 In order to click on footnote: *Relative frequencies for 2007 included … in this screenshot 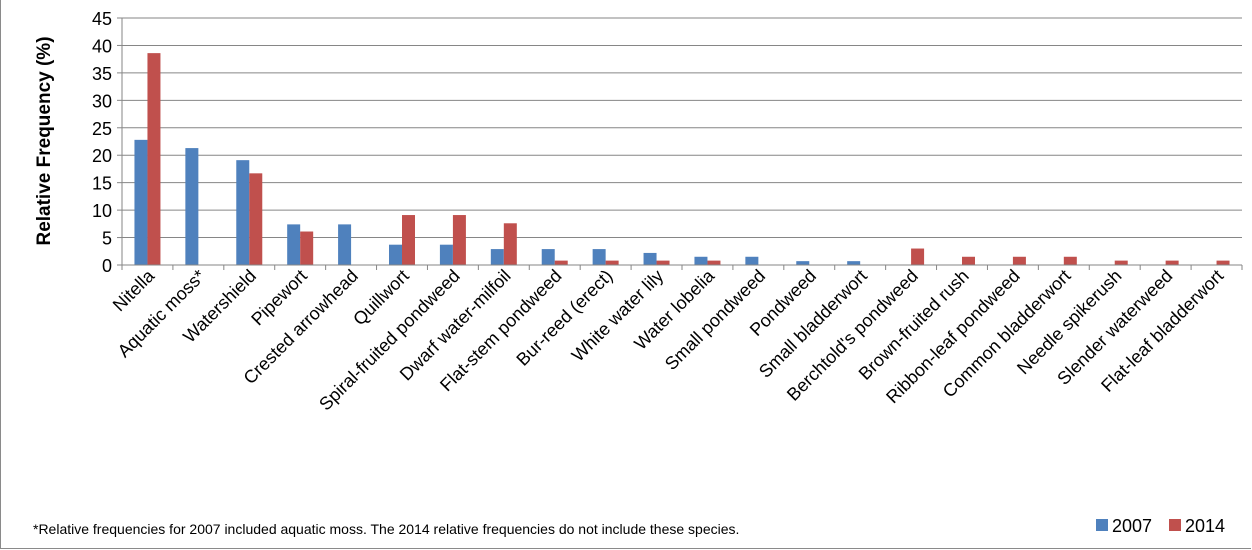, I will do `click(386, 529)`.